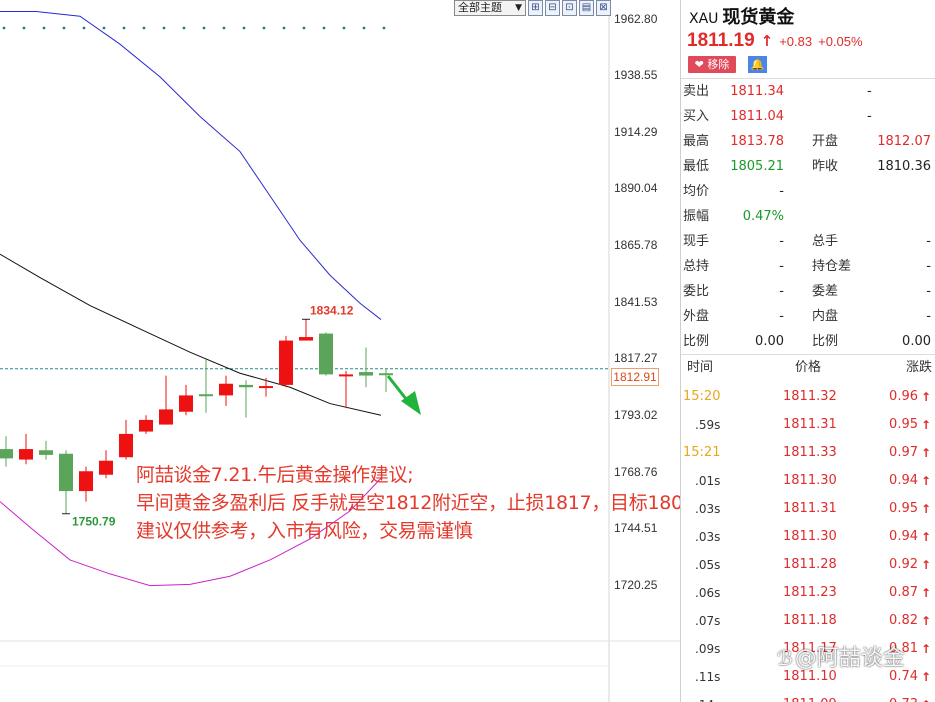 The image size is (935, 702). Describe the element at coordinates (702, 396) in the screenshot. I see `tick-time: 15:20` at that location.